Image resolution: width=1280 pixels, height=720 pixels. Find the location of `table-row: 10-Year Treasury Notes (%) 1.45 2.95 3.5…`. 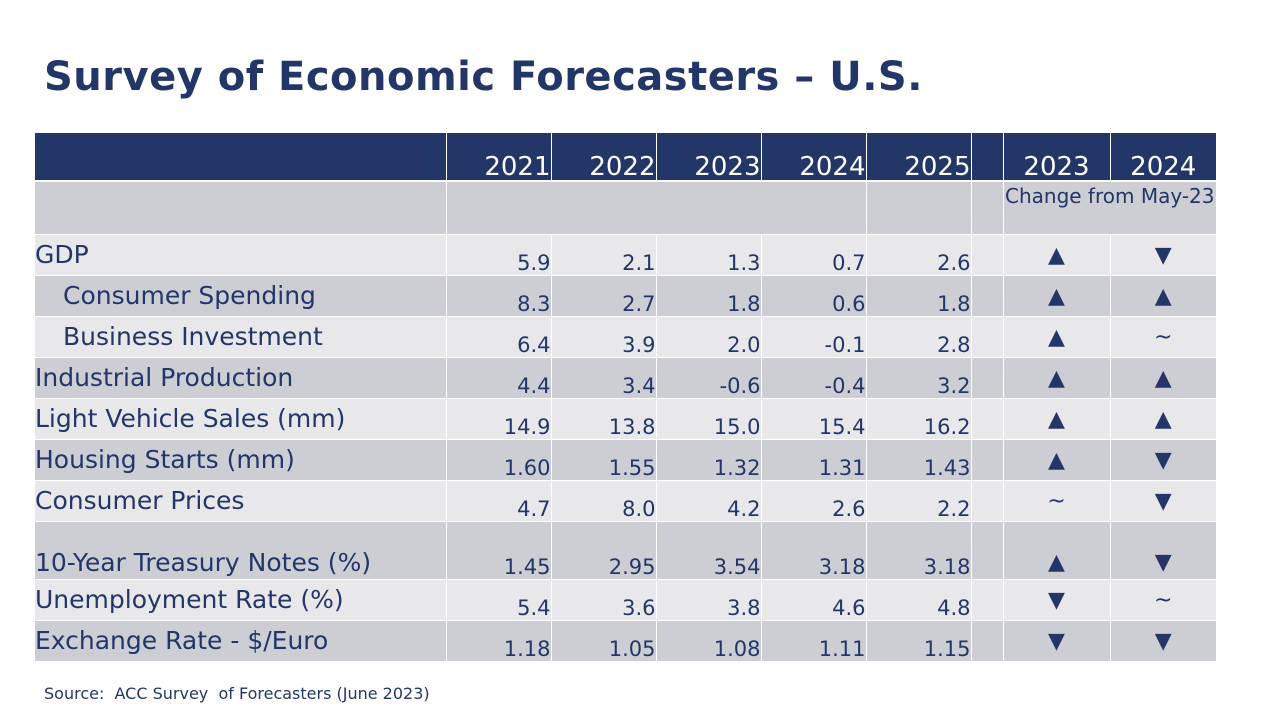

table-row: 10-Year Treasury Notes (%) 1.45 2.95 3.5… is located at coordinates (625, 550).